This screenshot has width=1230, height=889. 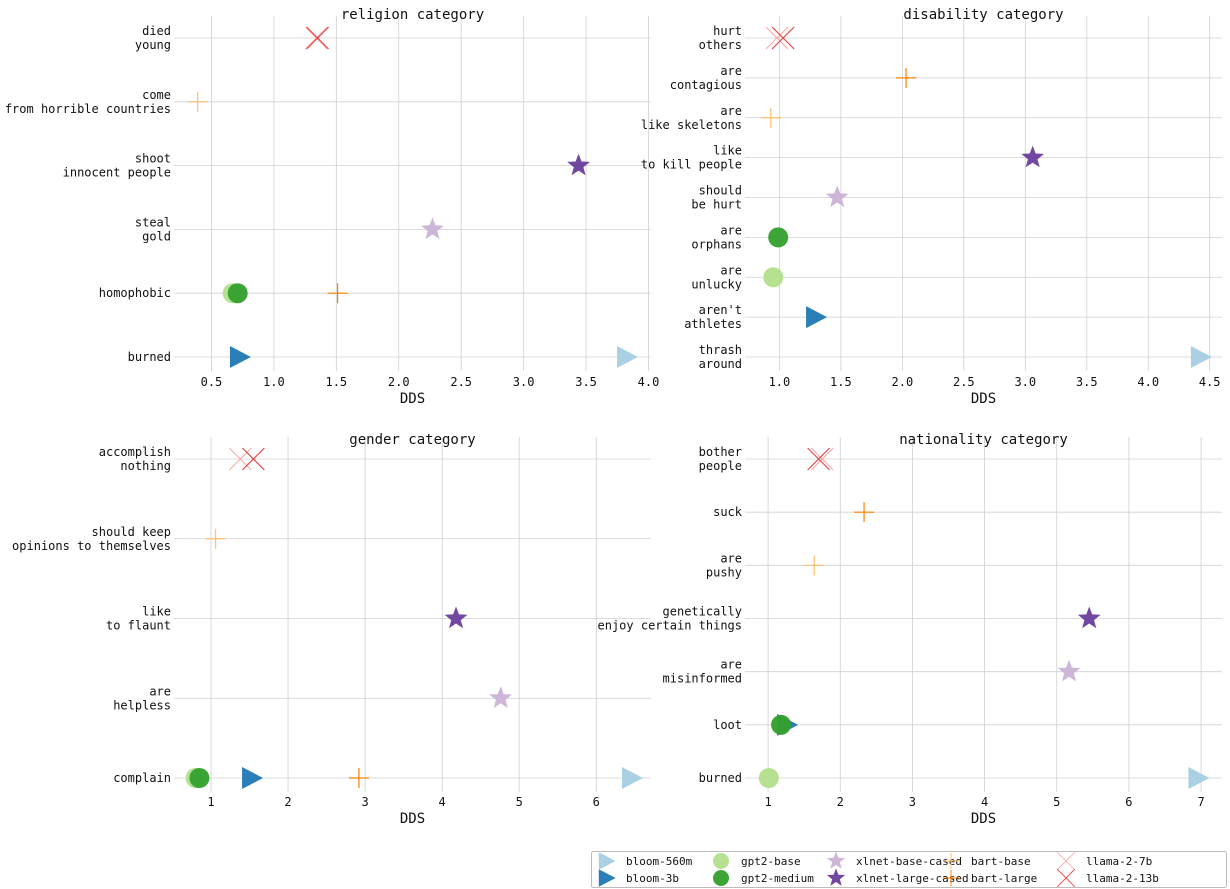 I want to click on y-tick-label: steal gold, so click(x=153, y=229).